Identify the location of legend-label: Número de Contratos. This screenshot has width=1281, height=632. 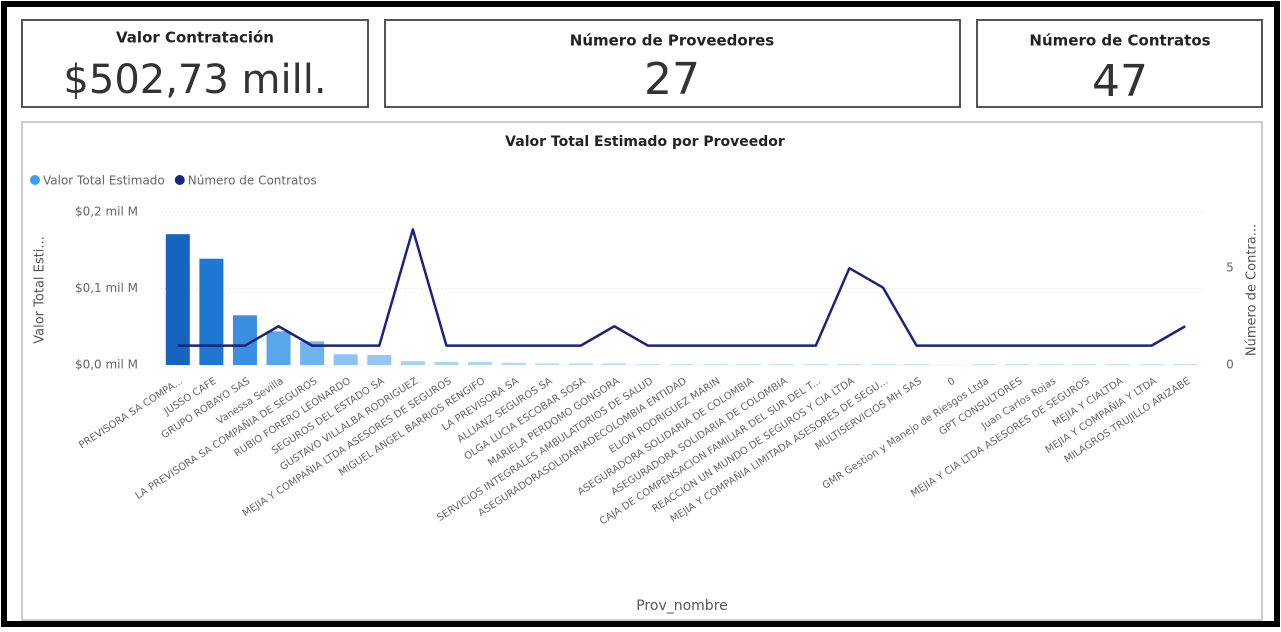
(252, 181).